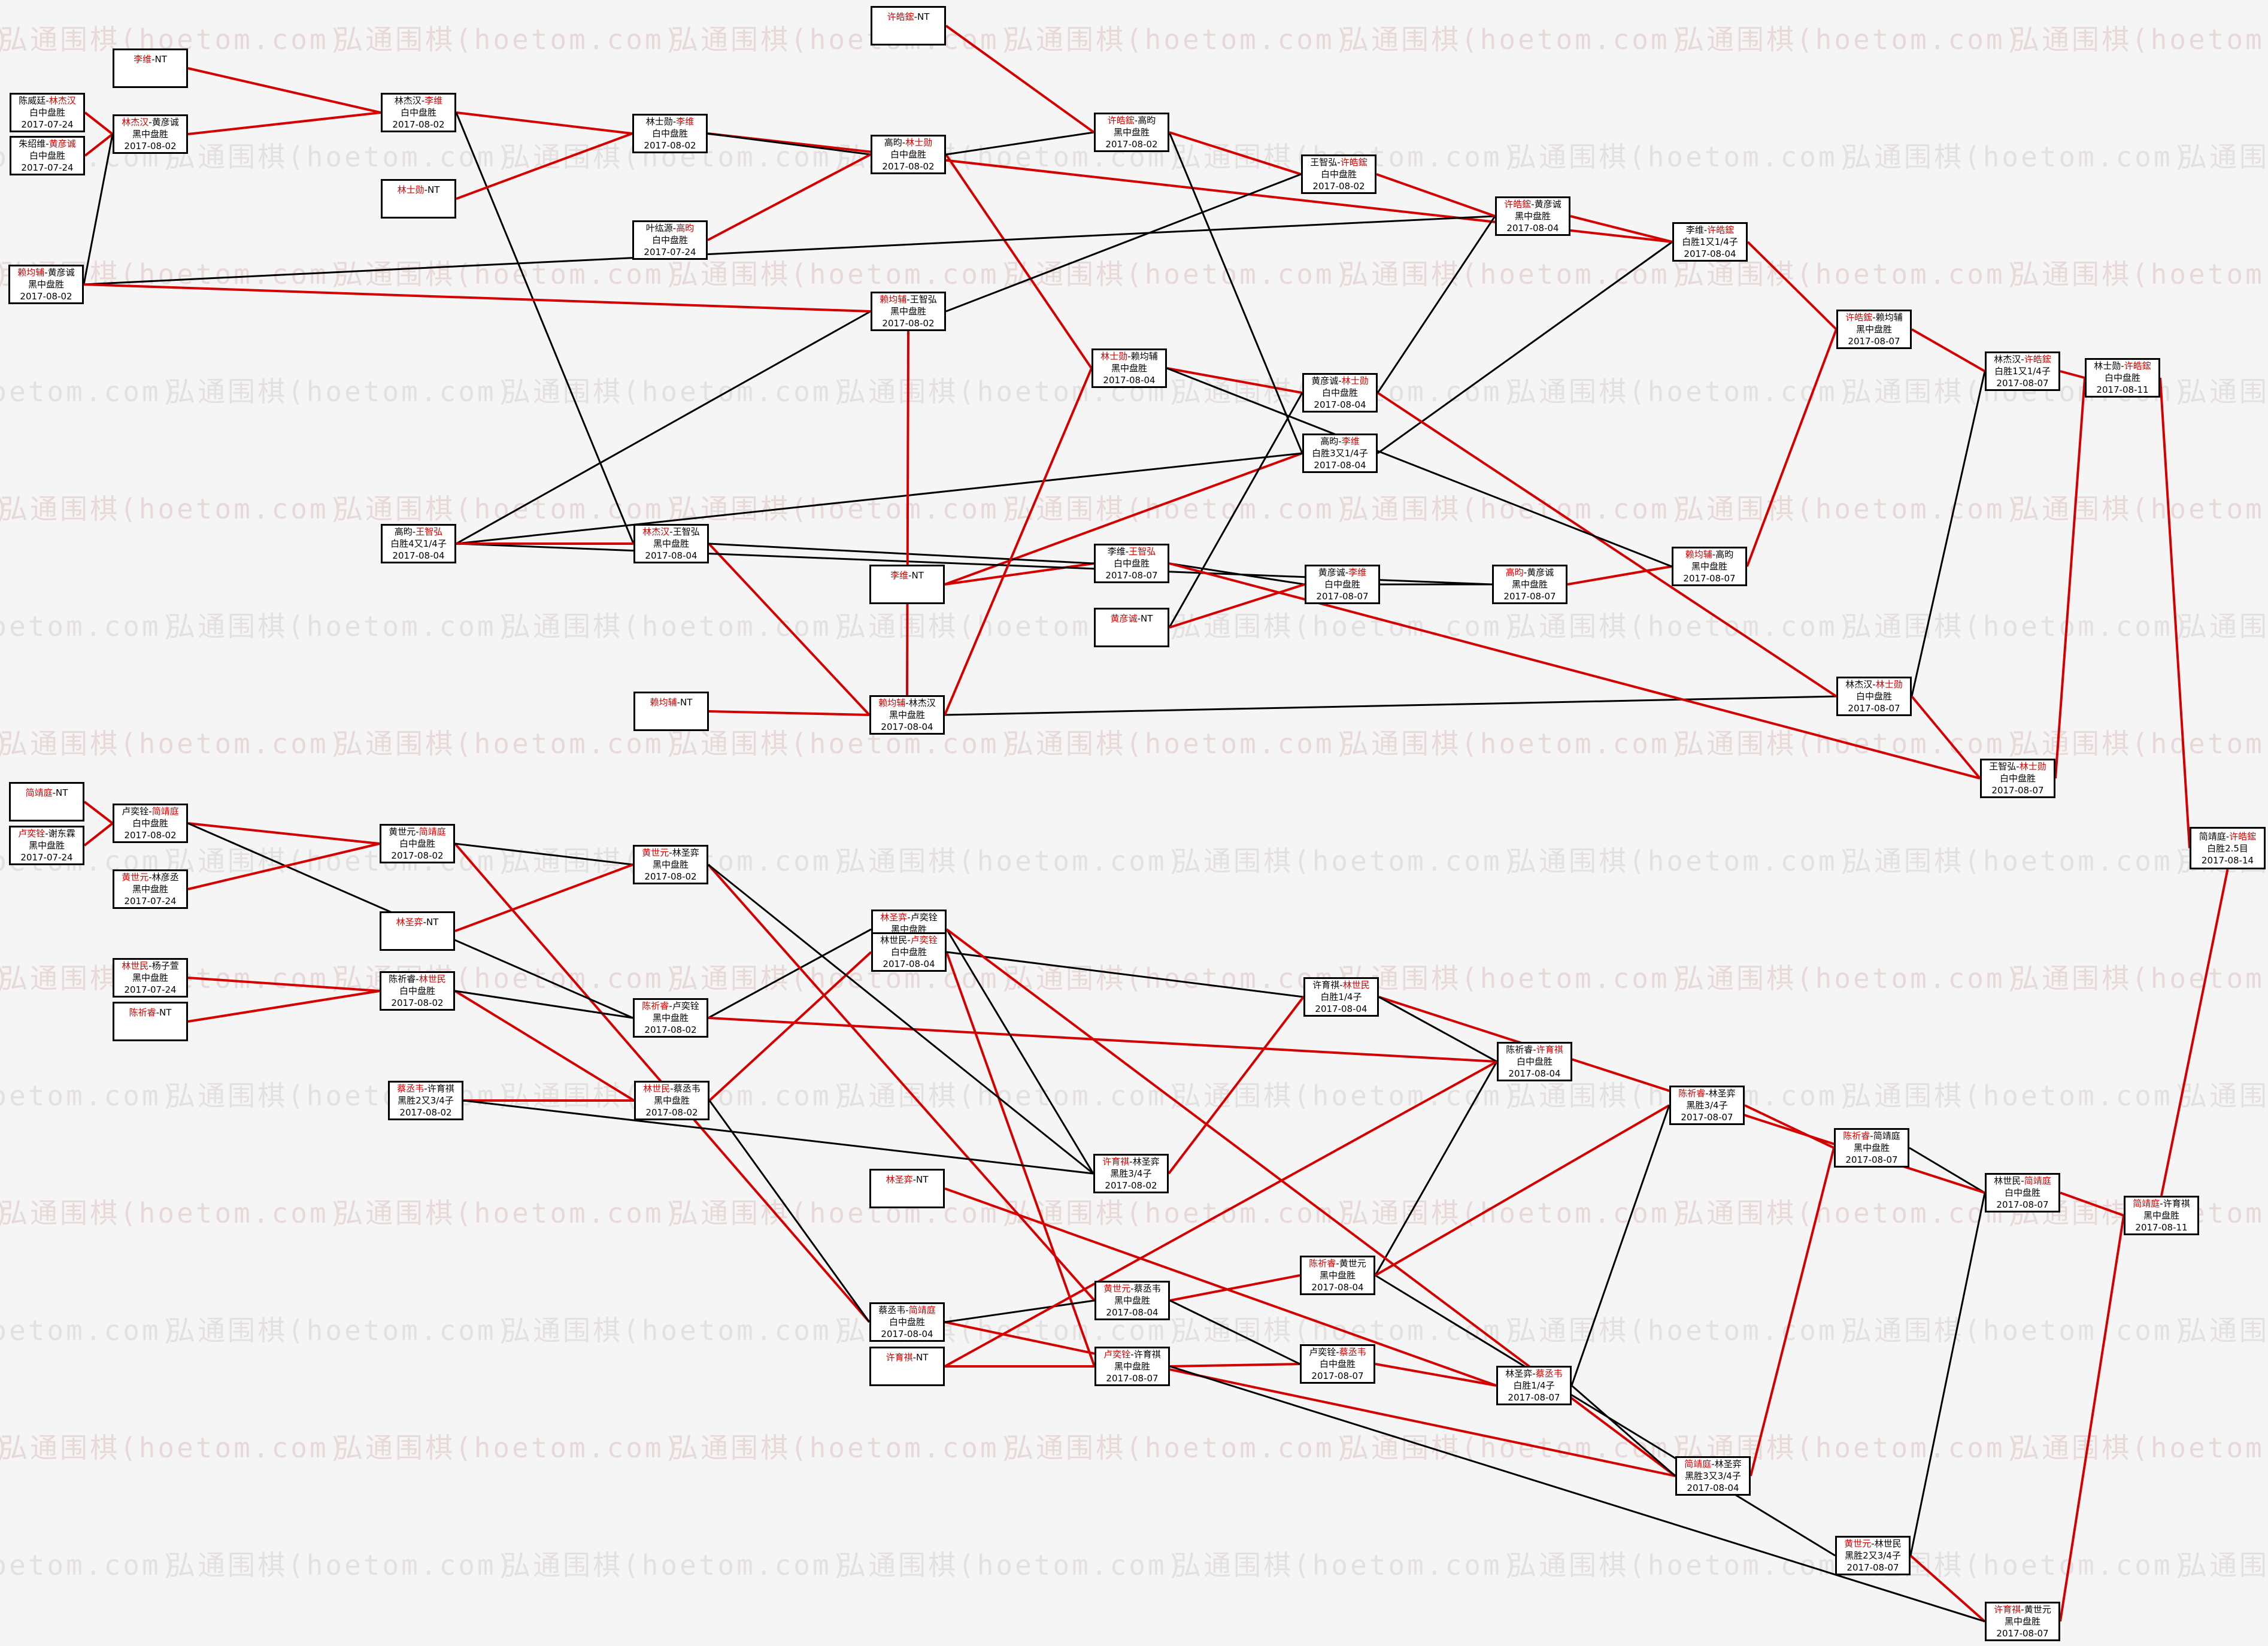  What do you see at coordinates (1534, 1061) in the screenshot?
I see `match-box-n52: 陈祈睿-许育祺 白中盘胜 2017-08-04` at bounding box center [1534, 1061].